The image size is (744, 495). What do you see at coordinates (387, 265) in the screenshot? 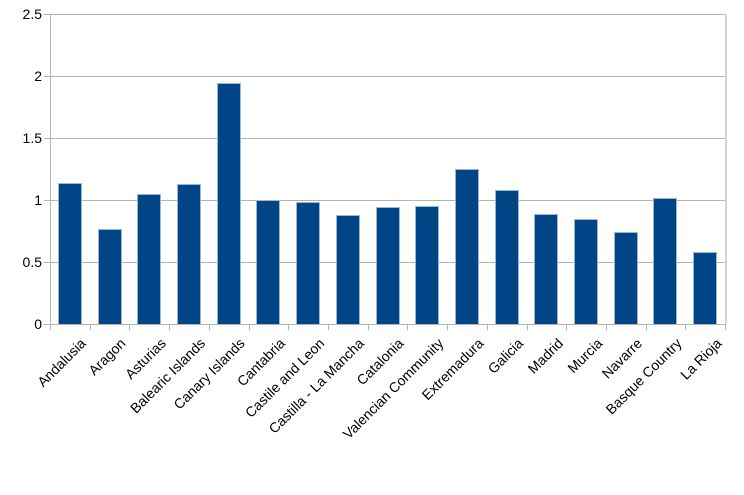
I see `bar-catalonia` at bounding box center [387, 265].